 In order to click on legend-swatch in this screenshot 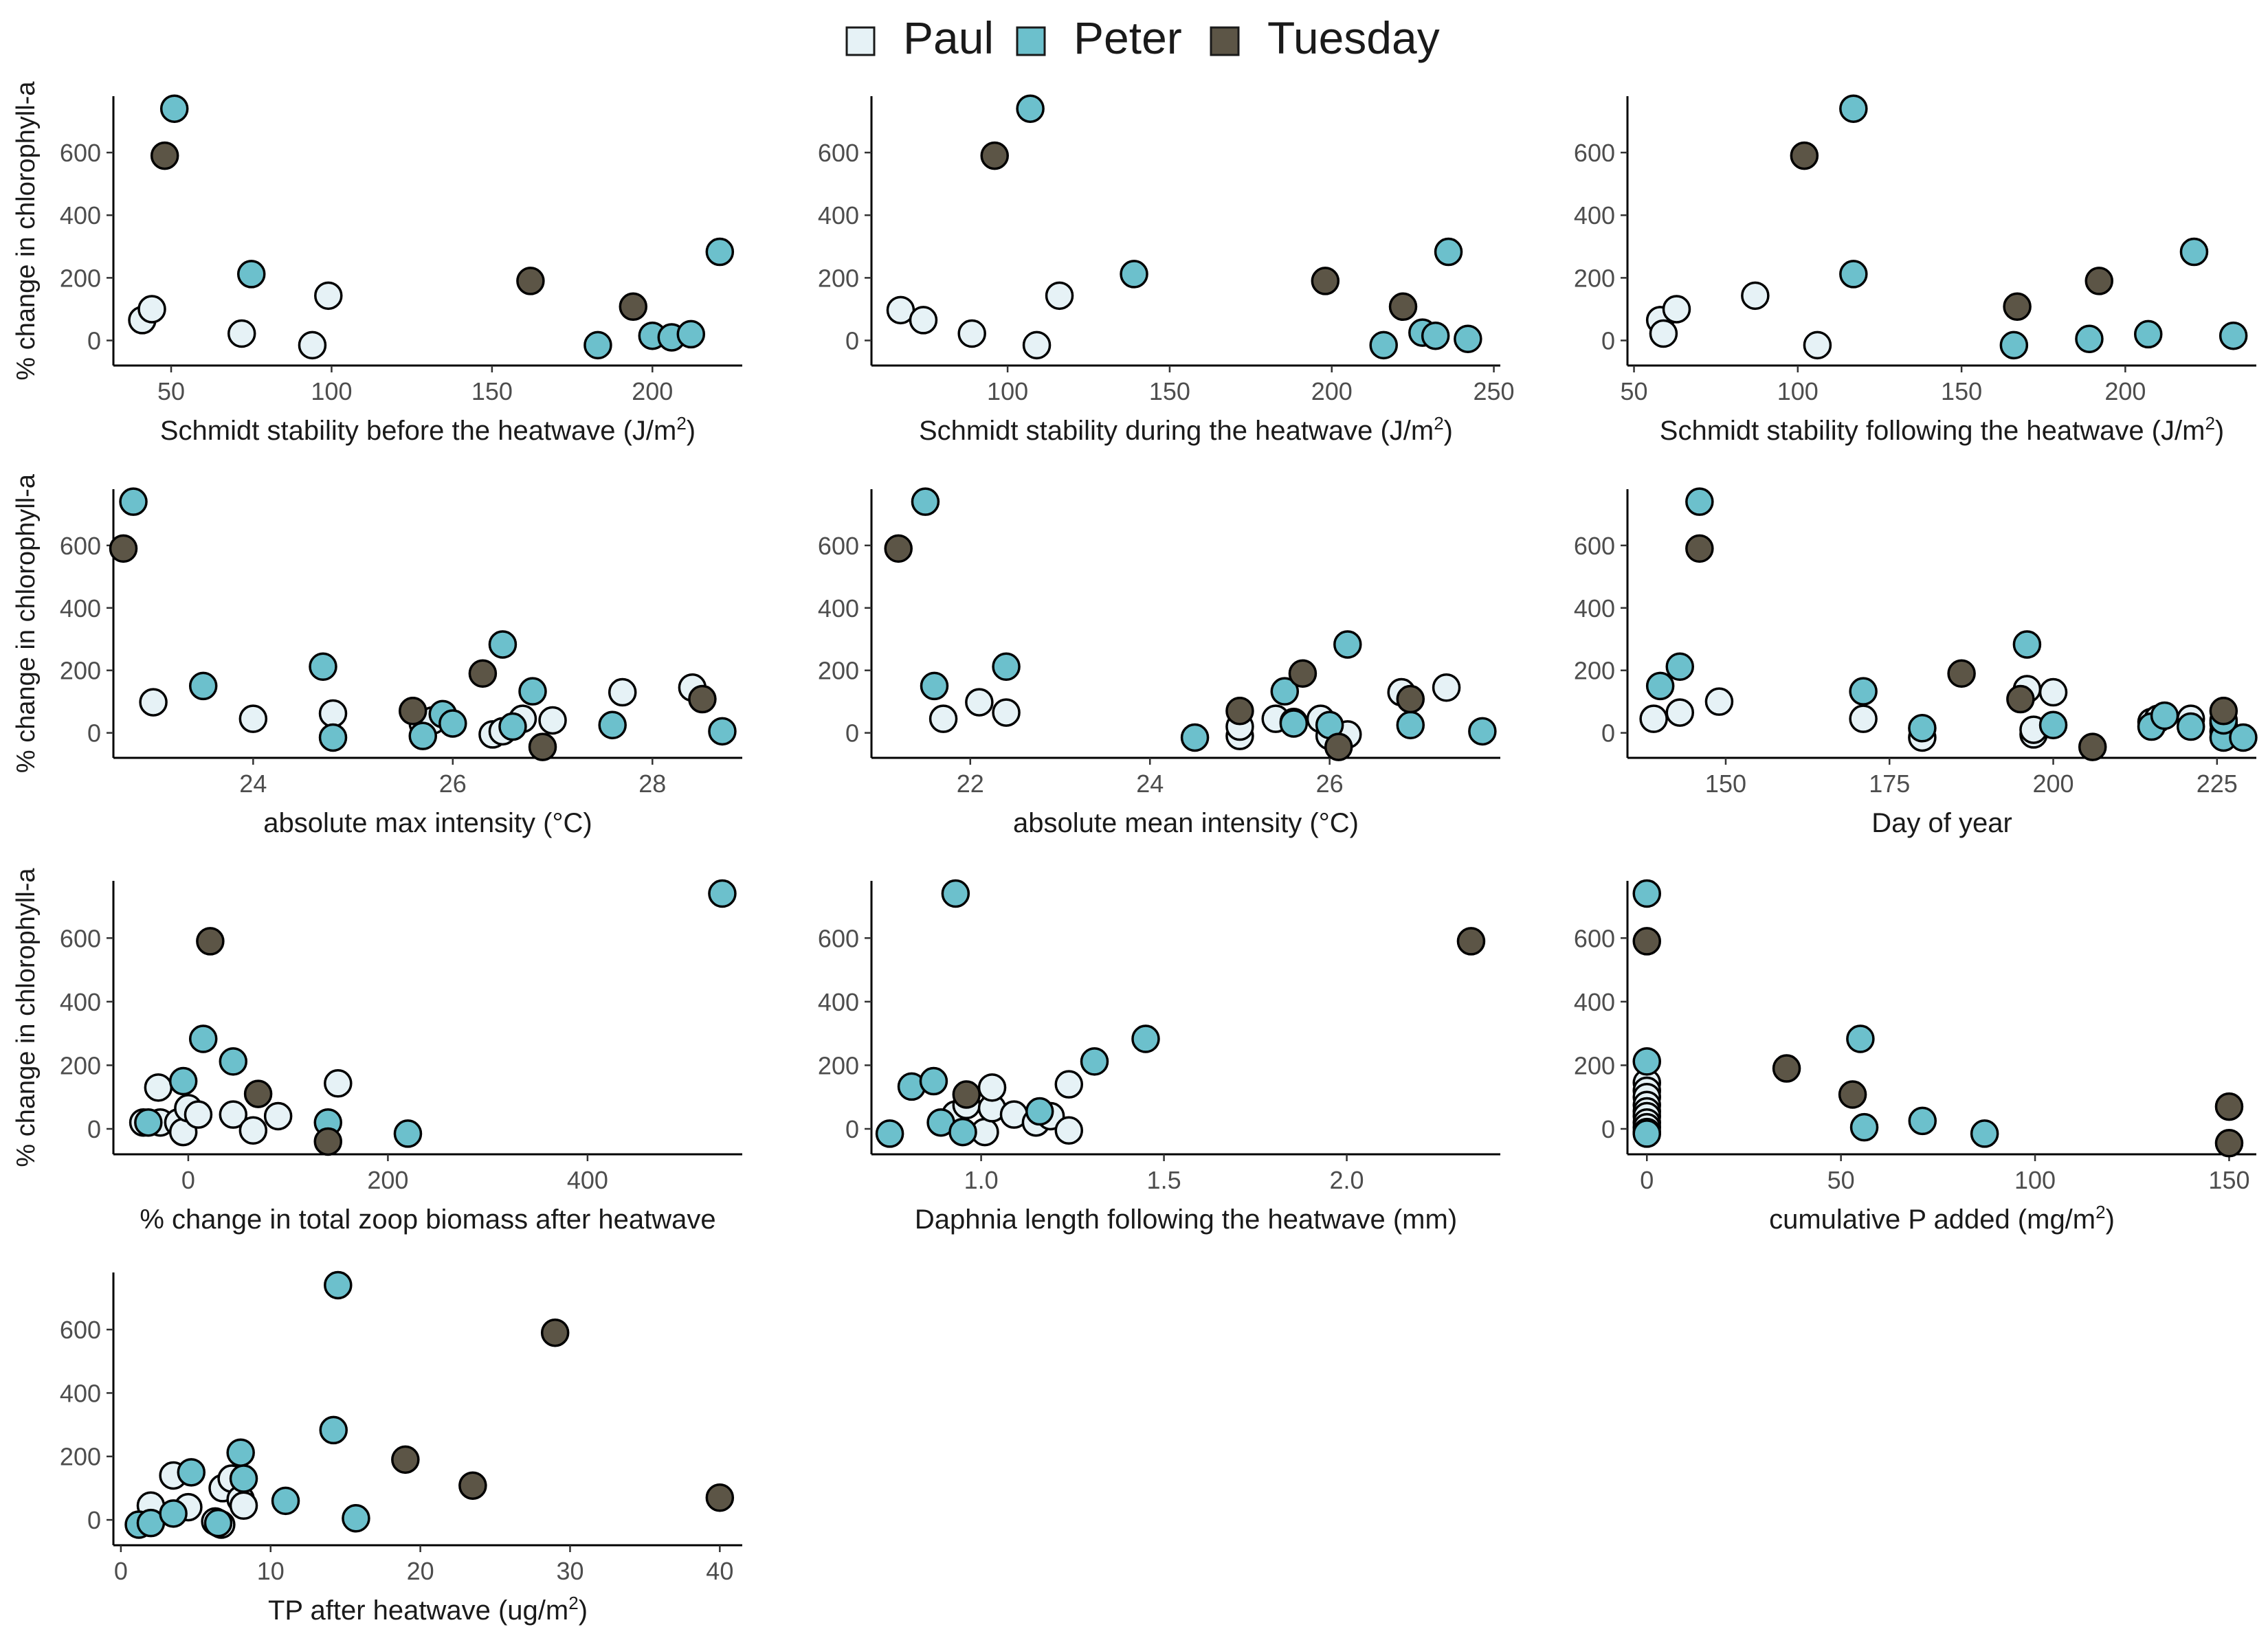, I will do `click(1031, 41)`.